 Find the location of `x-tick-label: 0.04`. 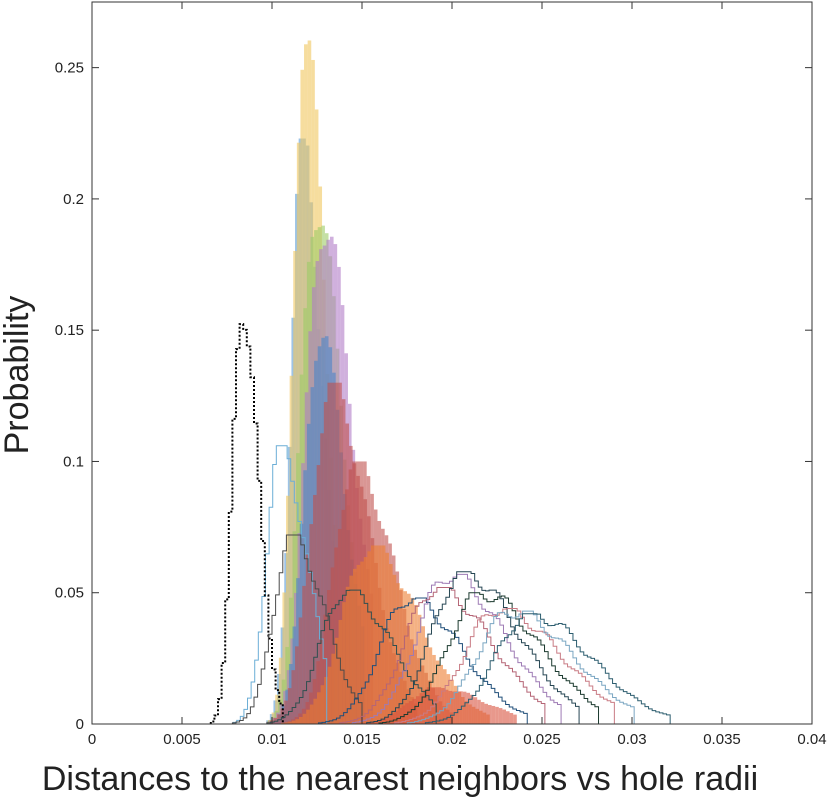

x-tick-label: 0.04 is located at coordinates (811, 739).